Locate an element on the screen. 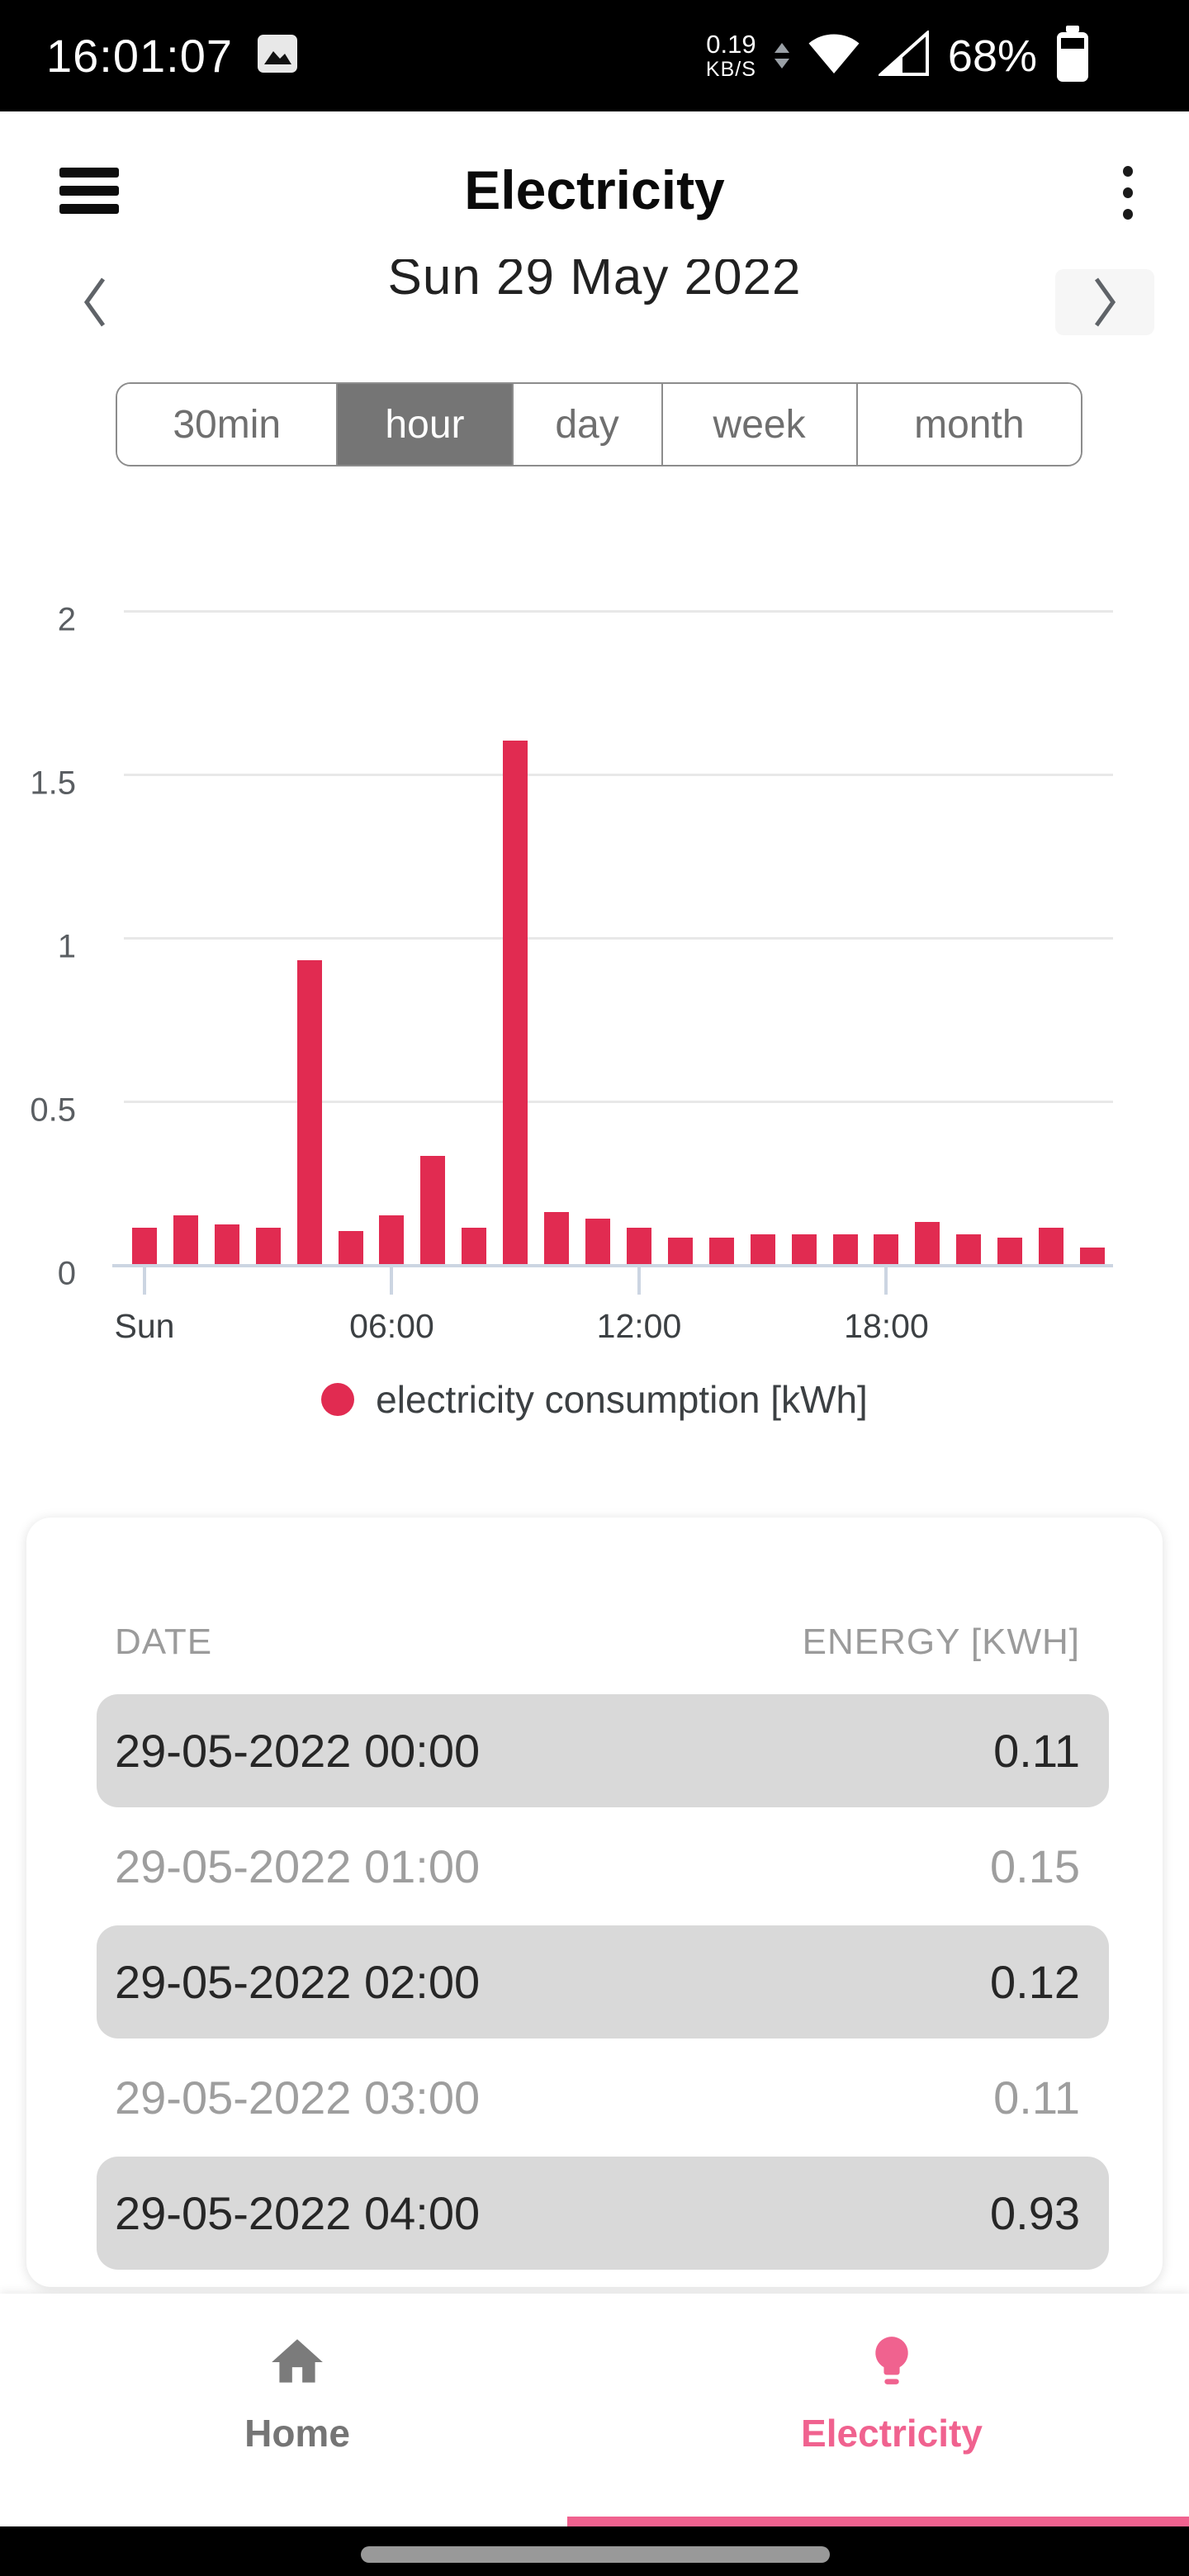 The image size is (1189, 2576). row-energy: 0.93 is located at coordinates (1035, 2213).